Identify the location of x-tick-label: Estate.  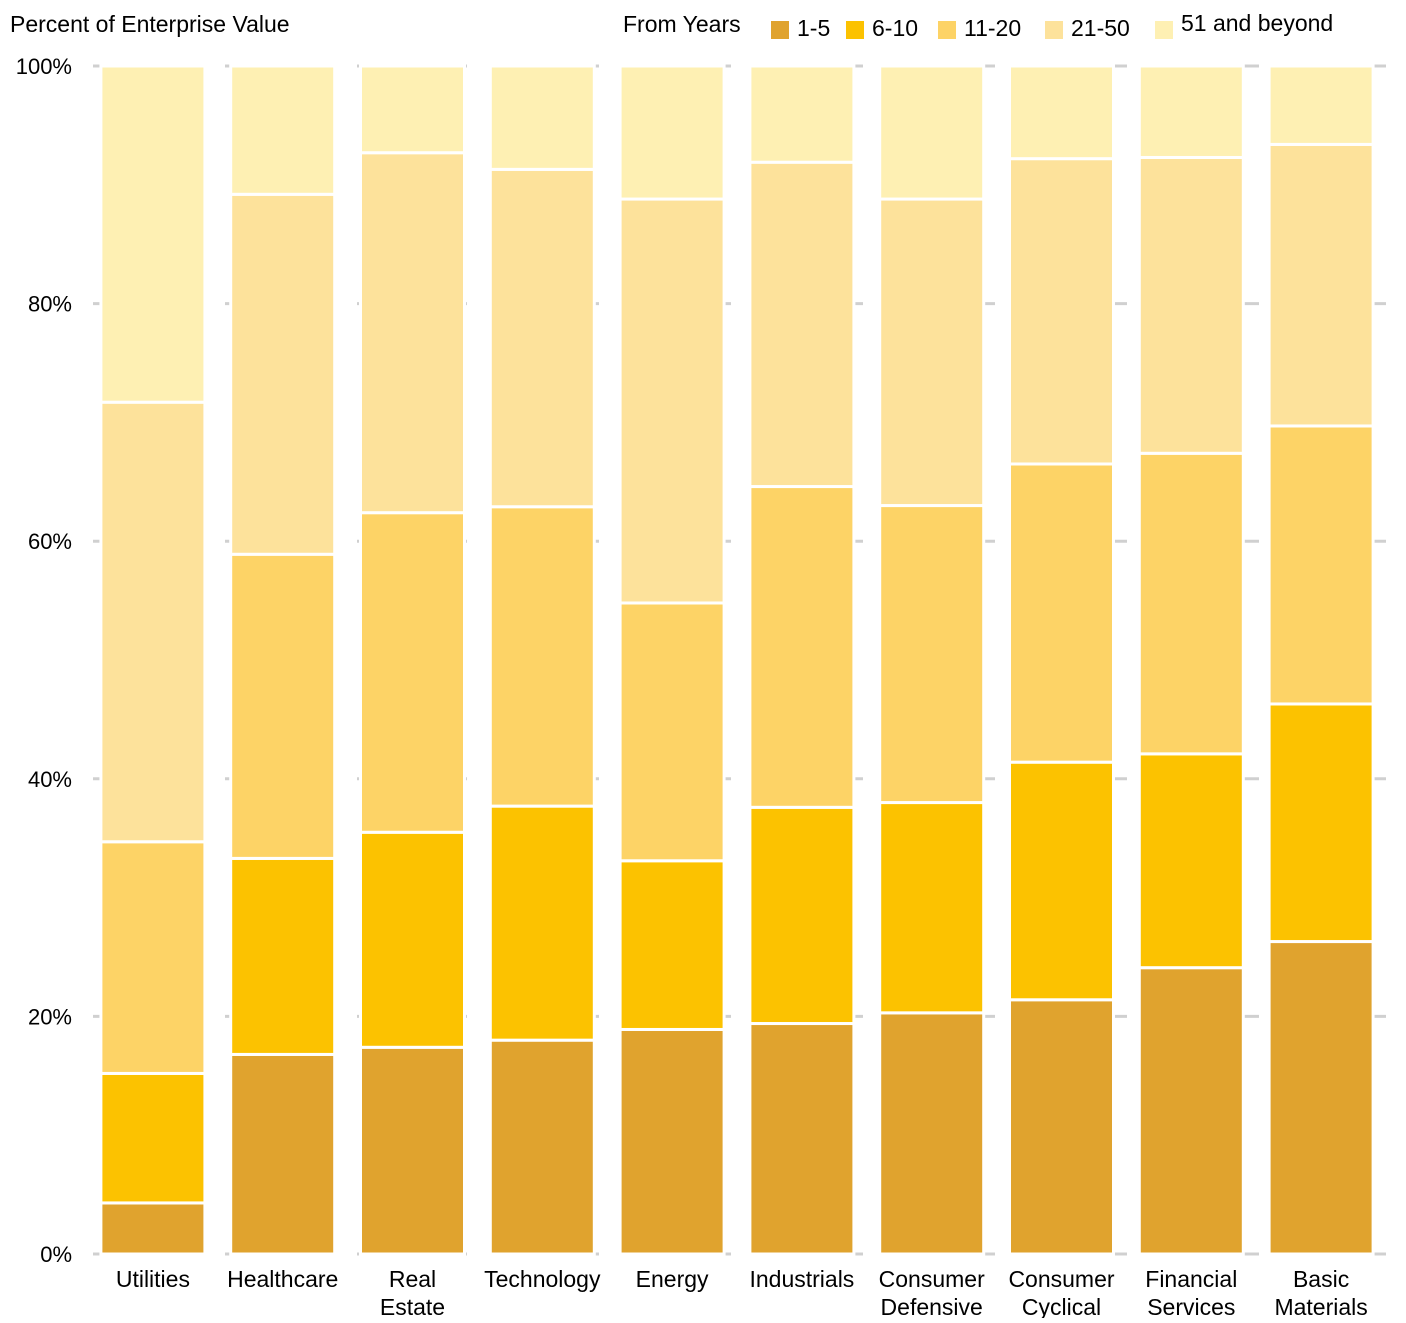
(412, 1306).